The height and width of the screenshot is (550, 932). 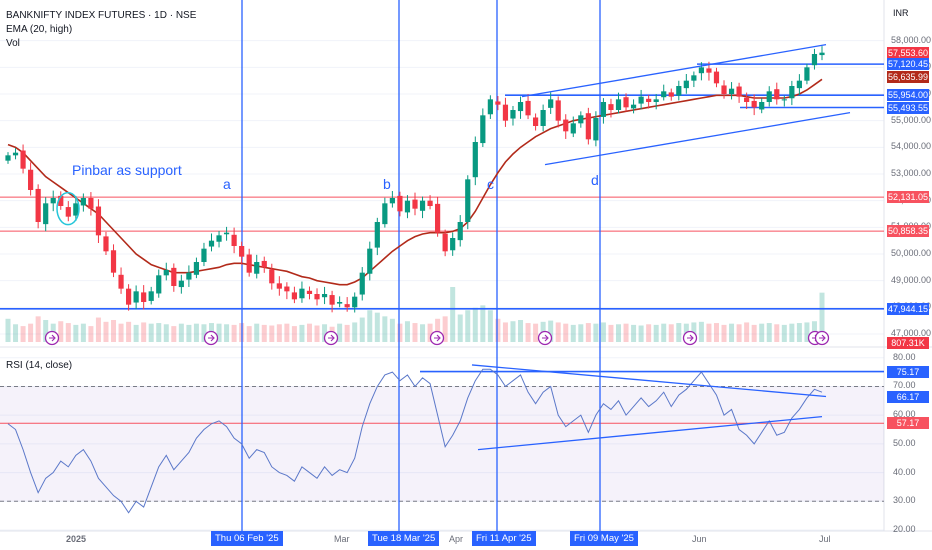 What do you see at coordinates (247, 538) in the screenshot?
I see `highlighted-date-tag: Thu 06 Feb '25` at bounding box center [247, 538].